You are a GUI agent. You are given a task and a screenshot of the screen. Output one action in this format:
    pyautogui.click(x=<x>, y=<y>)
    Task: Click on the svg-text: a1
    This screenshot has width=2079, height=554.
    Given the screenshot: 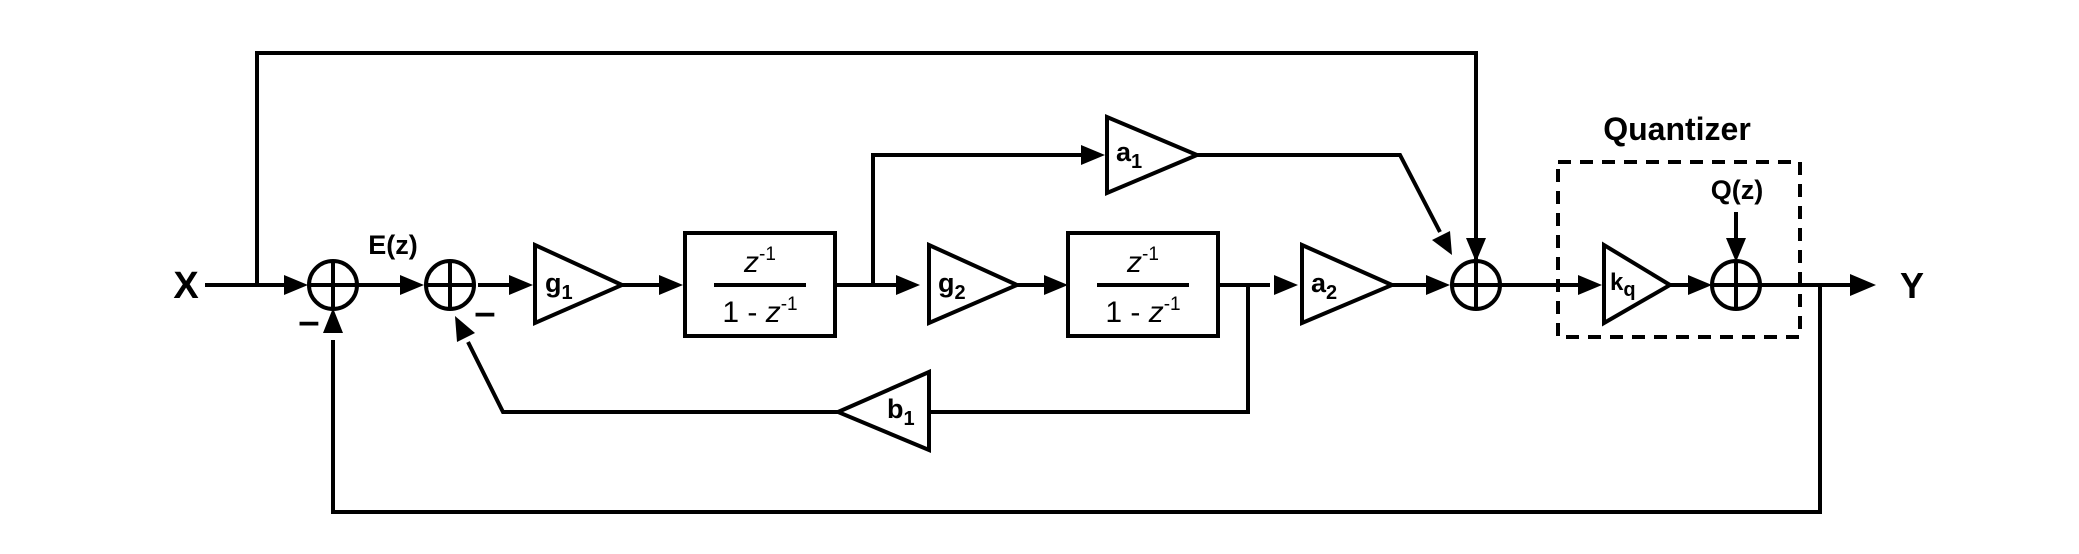 What is the action you would take?
    pyautogui.click(x=1129, y=155)
    